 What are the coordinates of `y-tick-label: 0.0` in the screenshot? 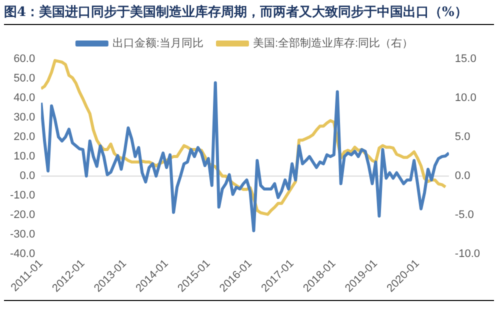 It's located at (28, 176).